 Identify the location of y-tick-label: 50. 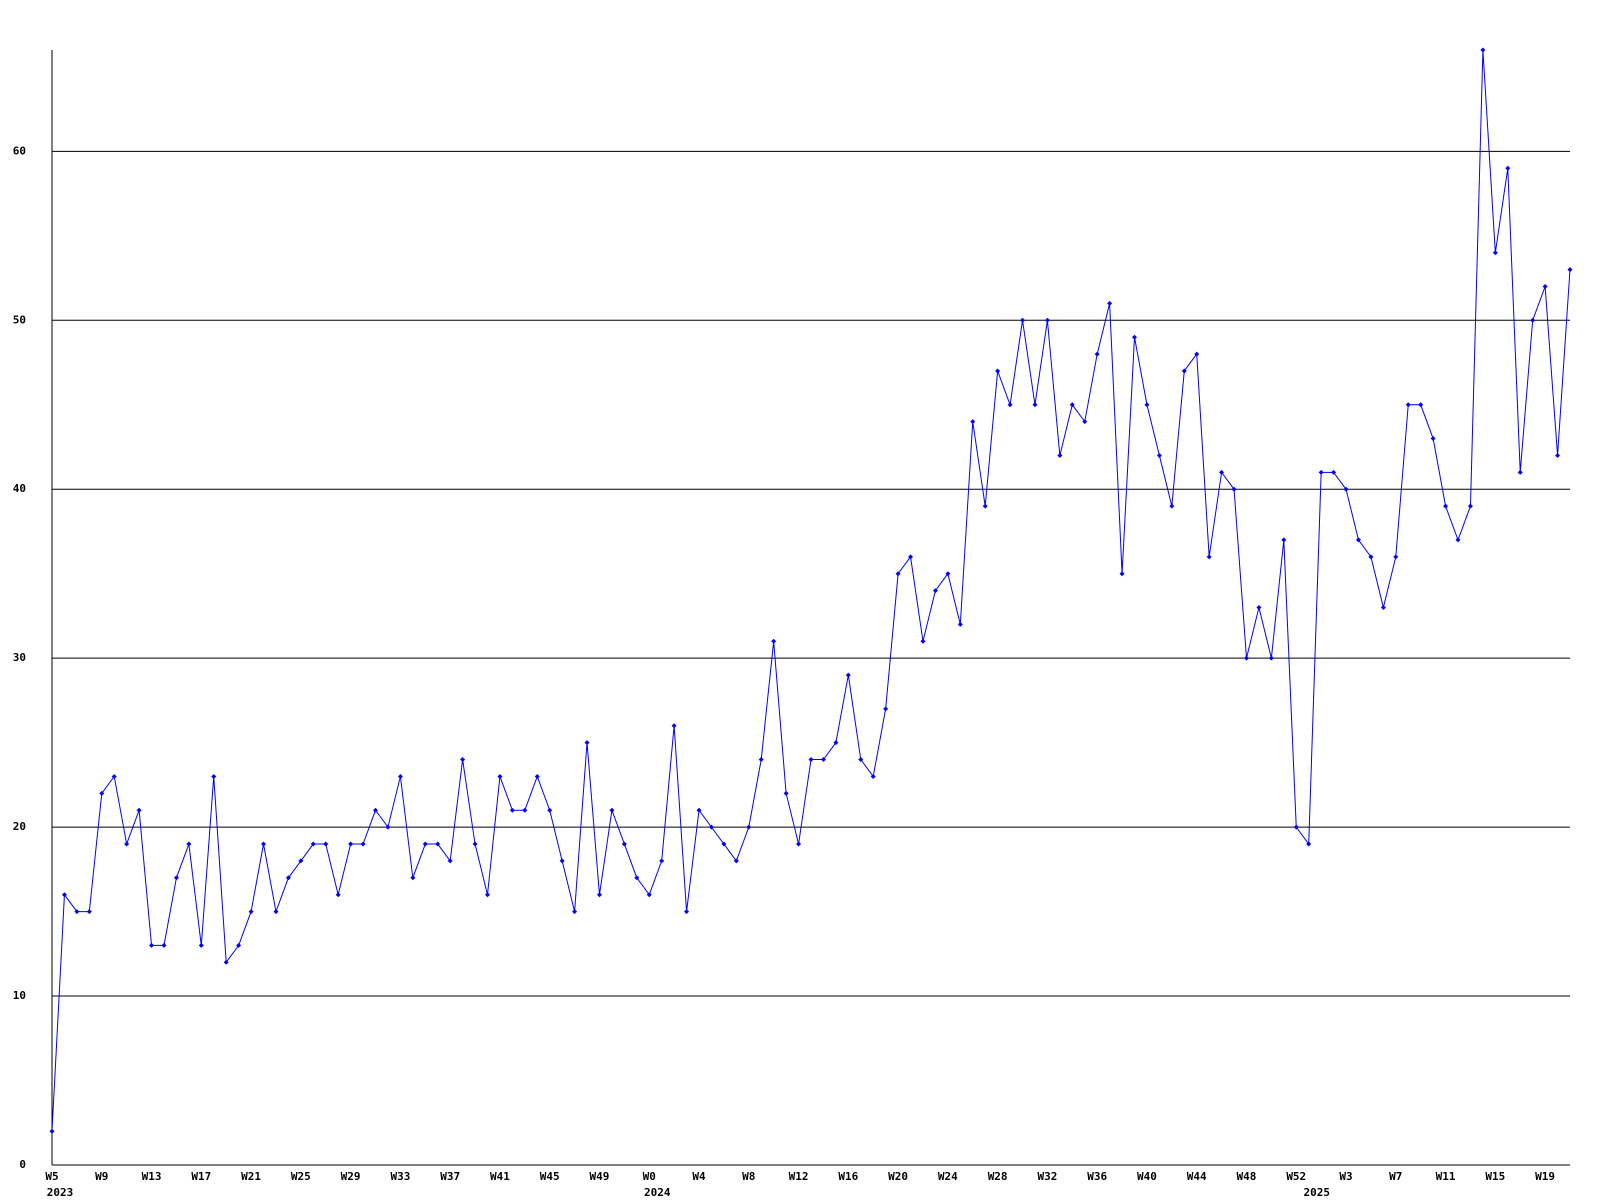
(19, 319).